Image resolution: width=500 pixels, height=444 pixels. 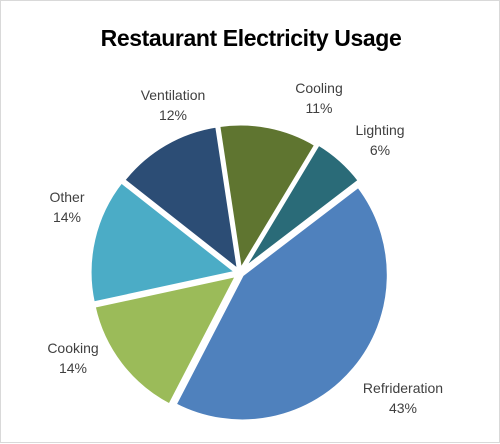 I want to click on slice-percent-other: 14%, so click(x=67, y=217).